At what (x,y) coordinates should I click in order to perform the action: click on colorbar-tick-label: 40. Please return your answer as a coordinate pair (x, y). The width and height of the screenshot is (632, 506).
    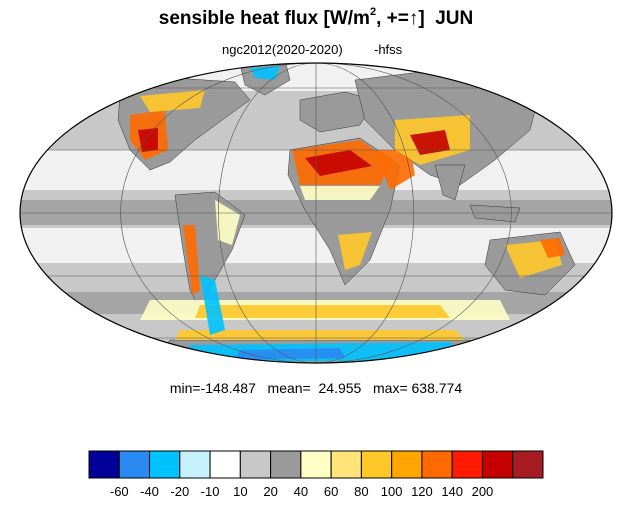
    Looking at the image, I should click on (301, 491).